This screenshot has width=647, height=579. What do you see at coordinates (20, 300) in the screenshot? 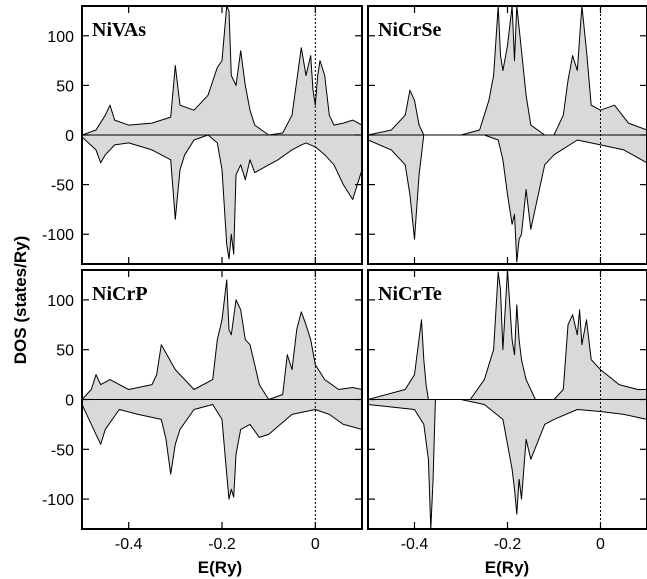
I see `y-axis-title: DOS (states/Ry)` at bounding box center [20, 300].